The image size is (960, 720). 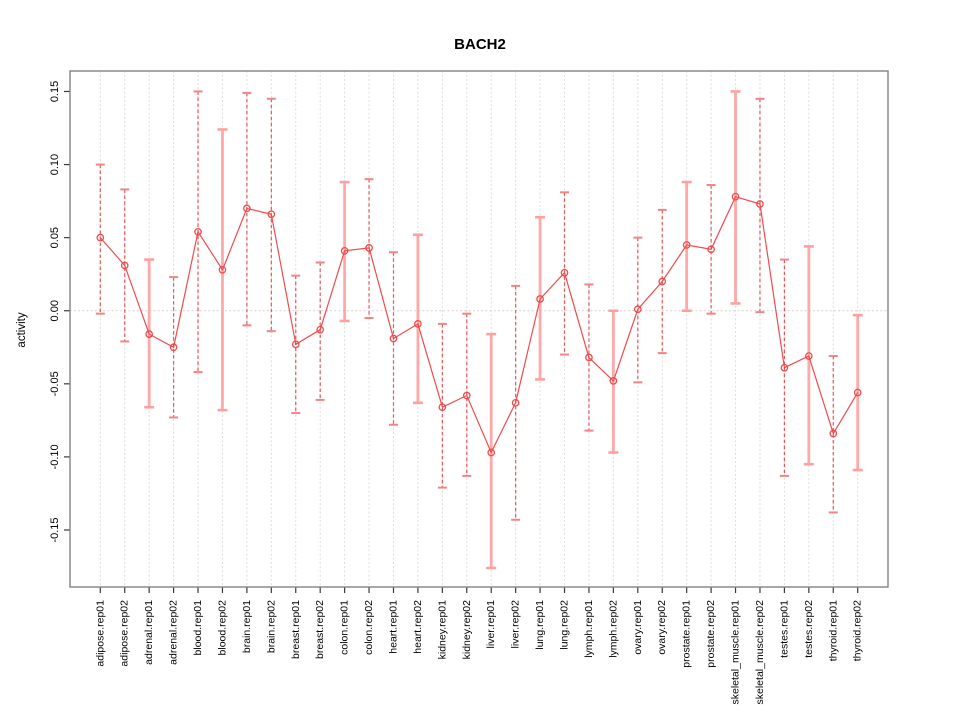 What do you see at coordinates (100, 633) in the screenshot?
I see `x-tick-label: adipose.rep01` at bounding box center [100, 633].